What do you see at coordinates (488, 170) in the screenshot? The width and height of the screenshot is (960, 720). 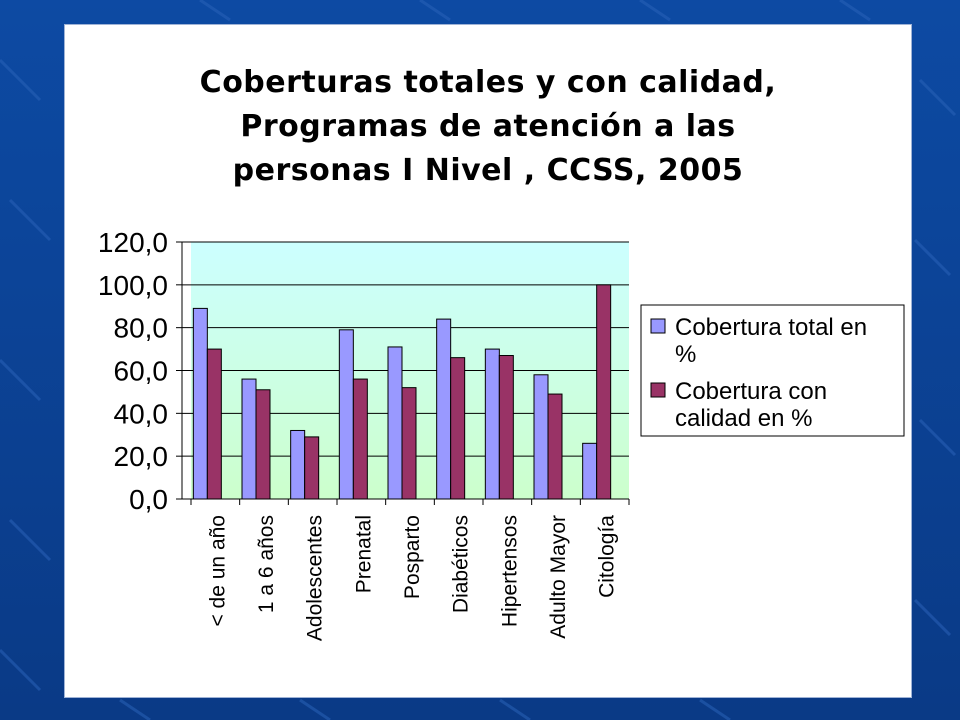 I see `chart-title-line-3: personas I Nivel , CCSS, 2005` at bounding box center [488, 170].